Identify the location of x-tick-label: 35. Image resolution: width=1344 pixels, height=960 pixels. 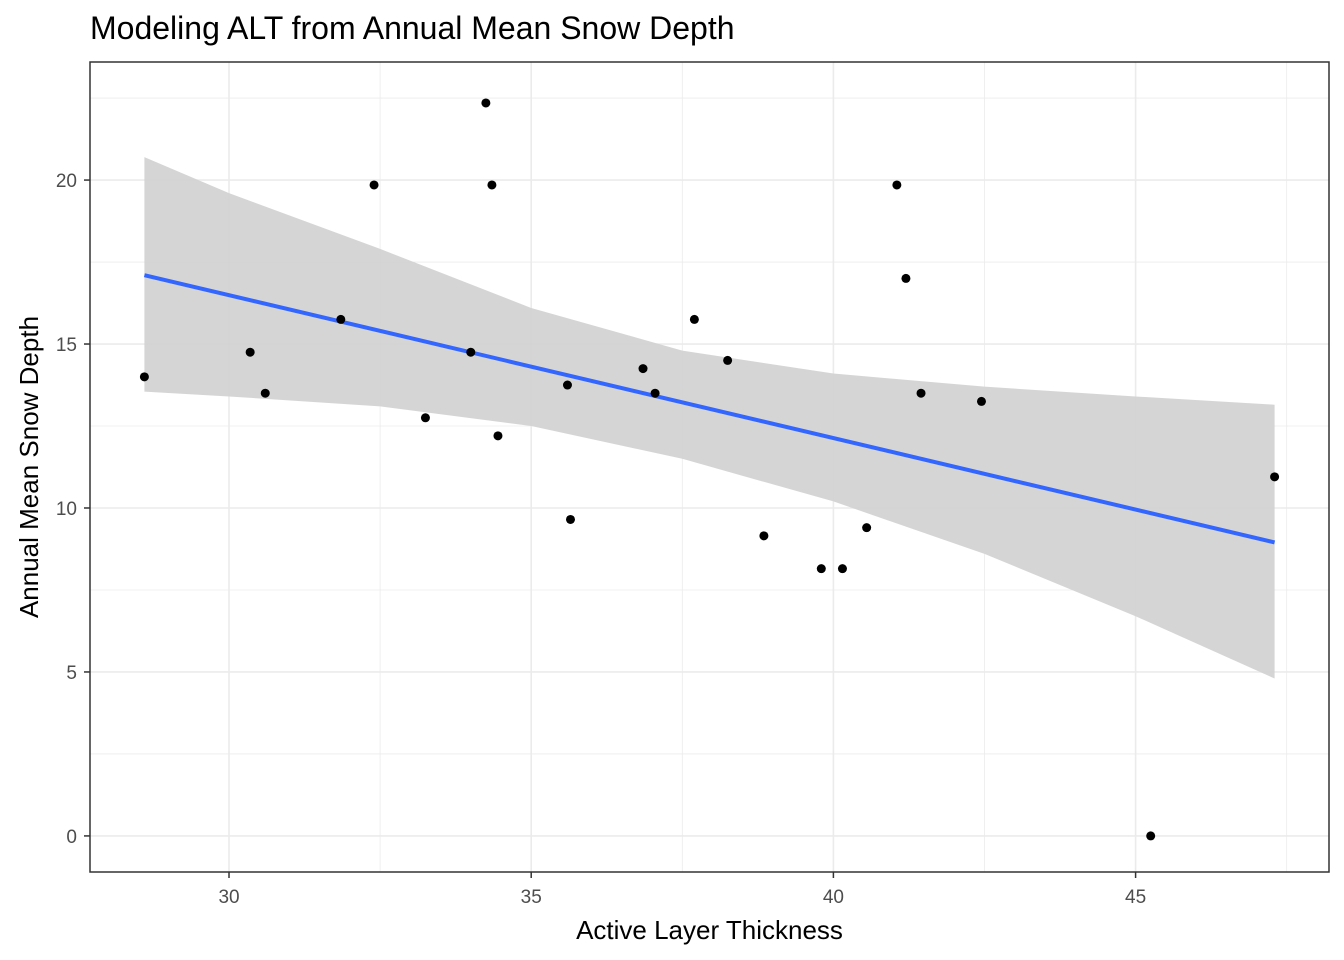
(531, 897).